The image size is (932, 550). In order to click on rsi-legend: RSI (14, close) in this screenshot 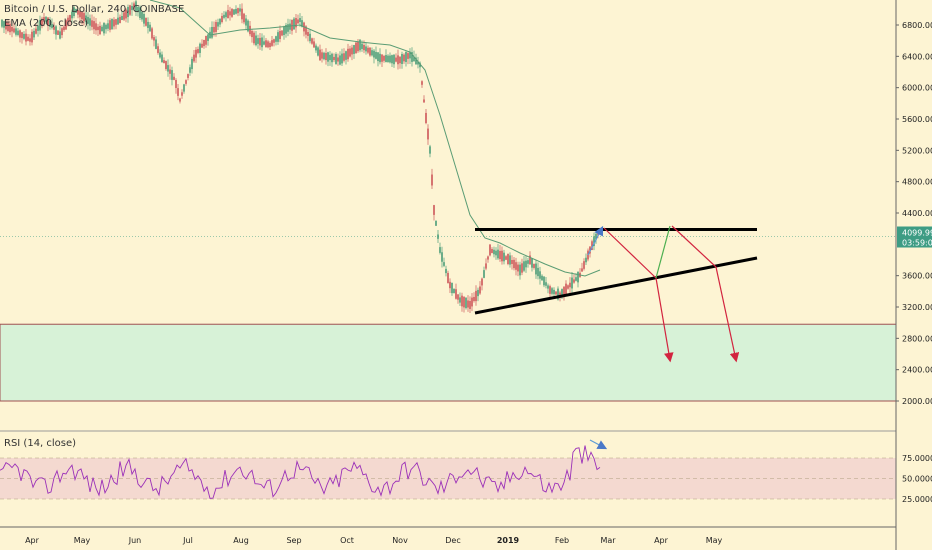, I will do `click(40, 443)`.